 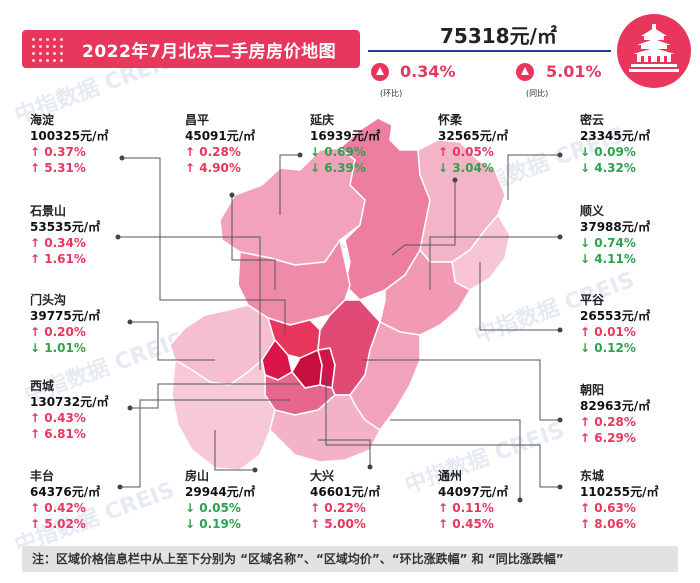 What do you see at coordinates (473, 500) in the screenshot?
I see `district-info-tongzhou: 通州 44097元/㎡ ↑ 0.11% ↑ 0.45%` at bounding box center [473, 500].